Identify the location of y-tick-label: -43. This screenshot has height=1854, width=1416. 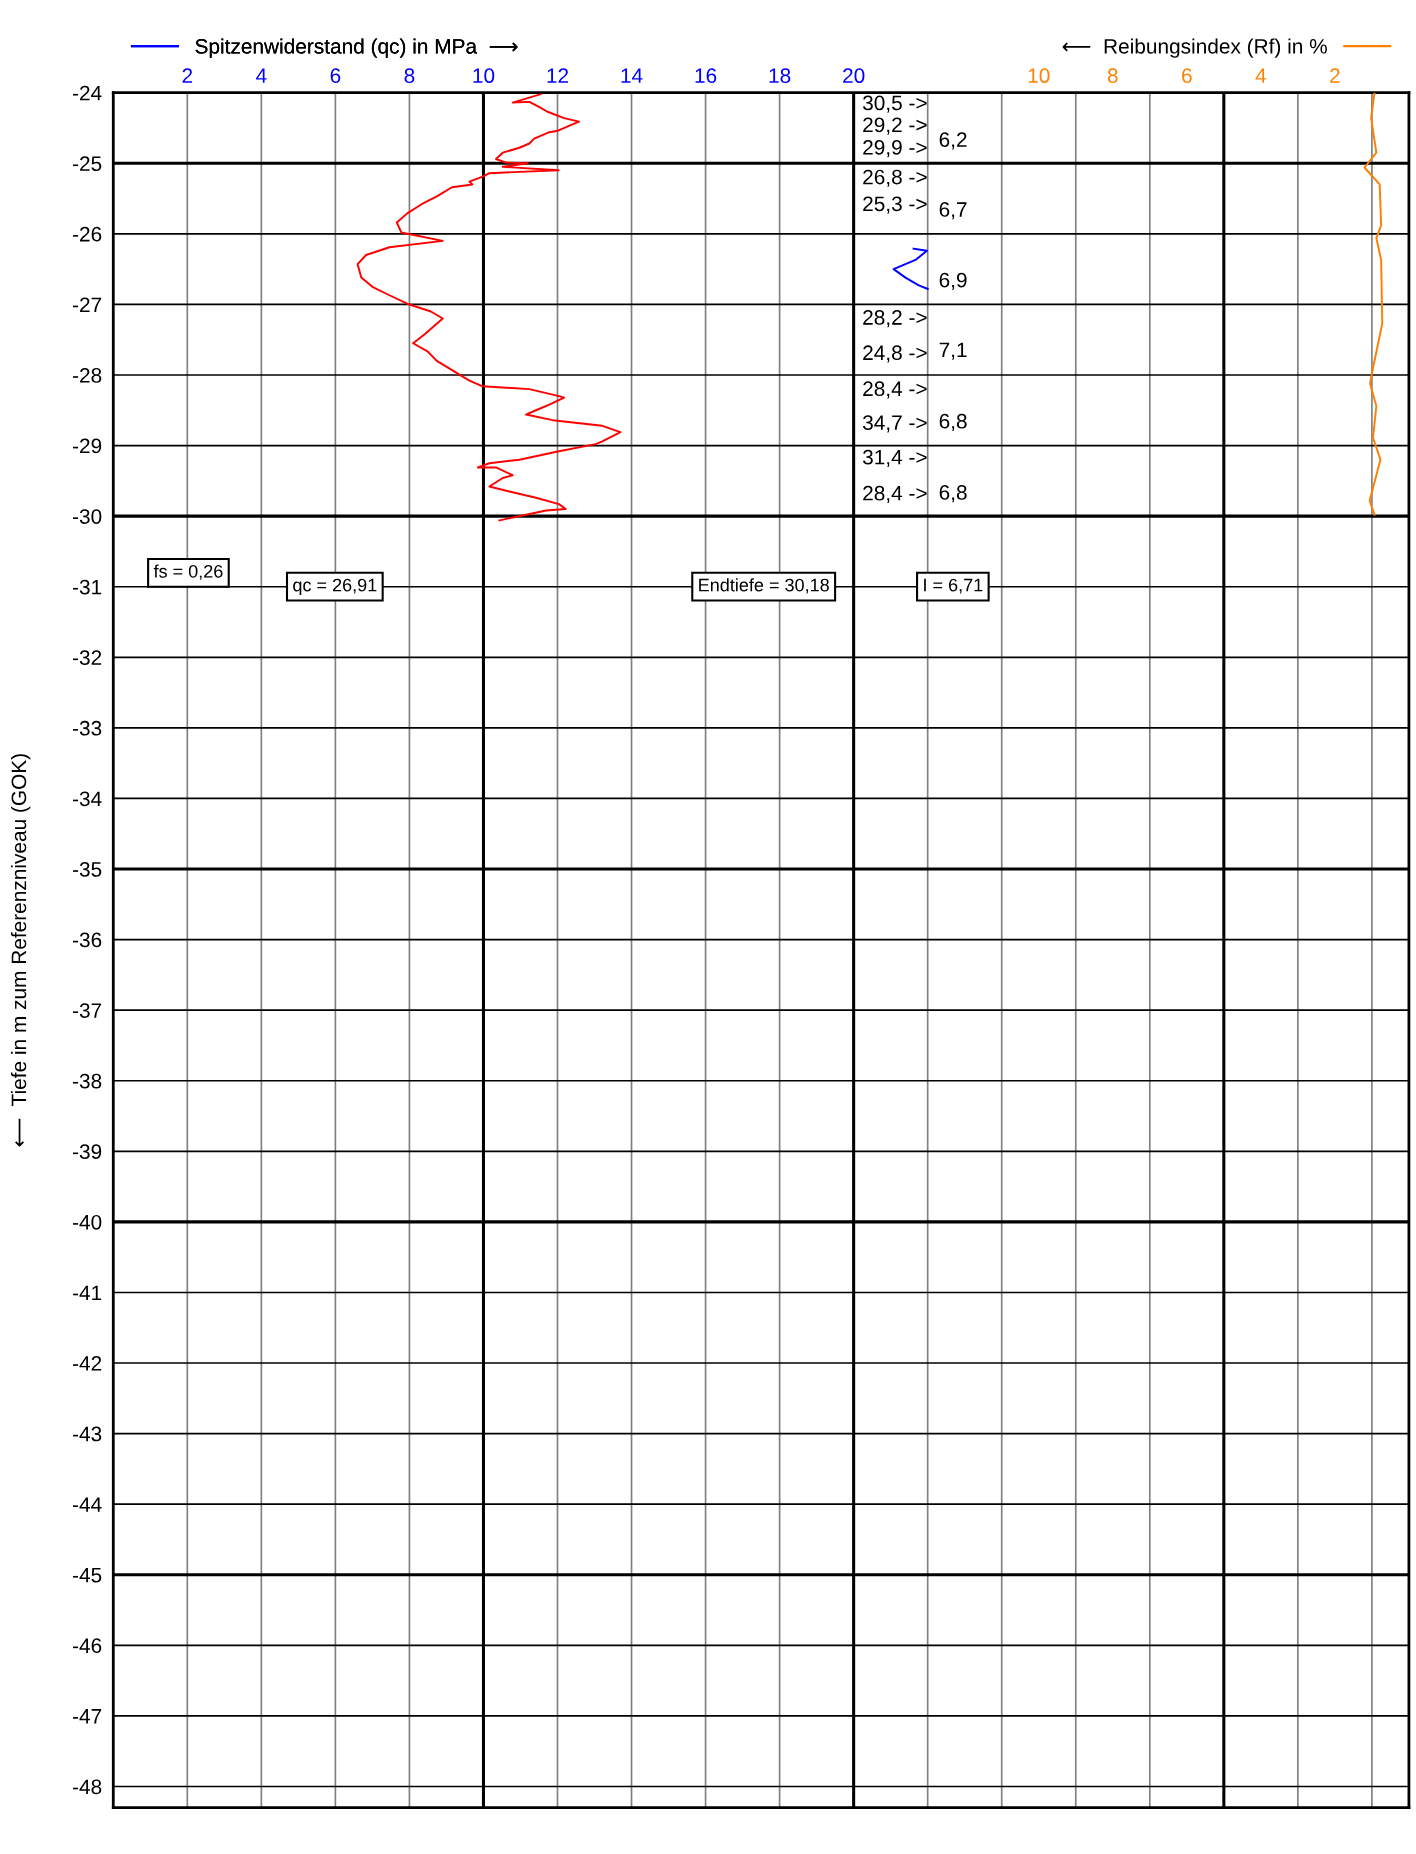
(87, 1434).